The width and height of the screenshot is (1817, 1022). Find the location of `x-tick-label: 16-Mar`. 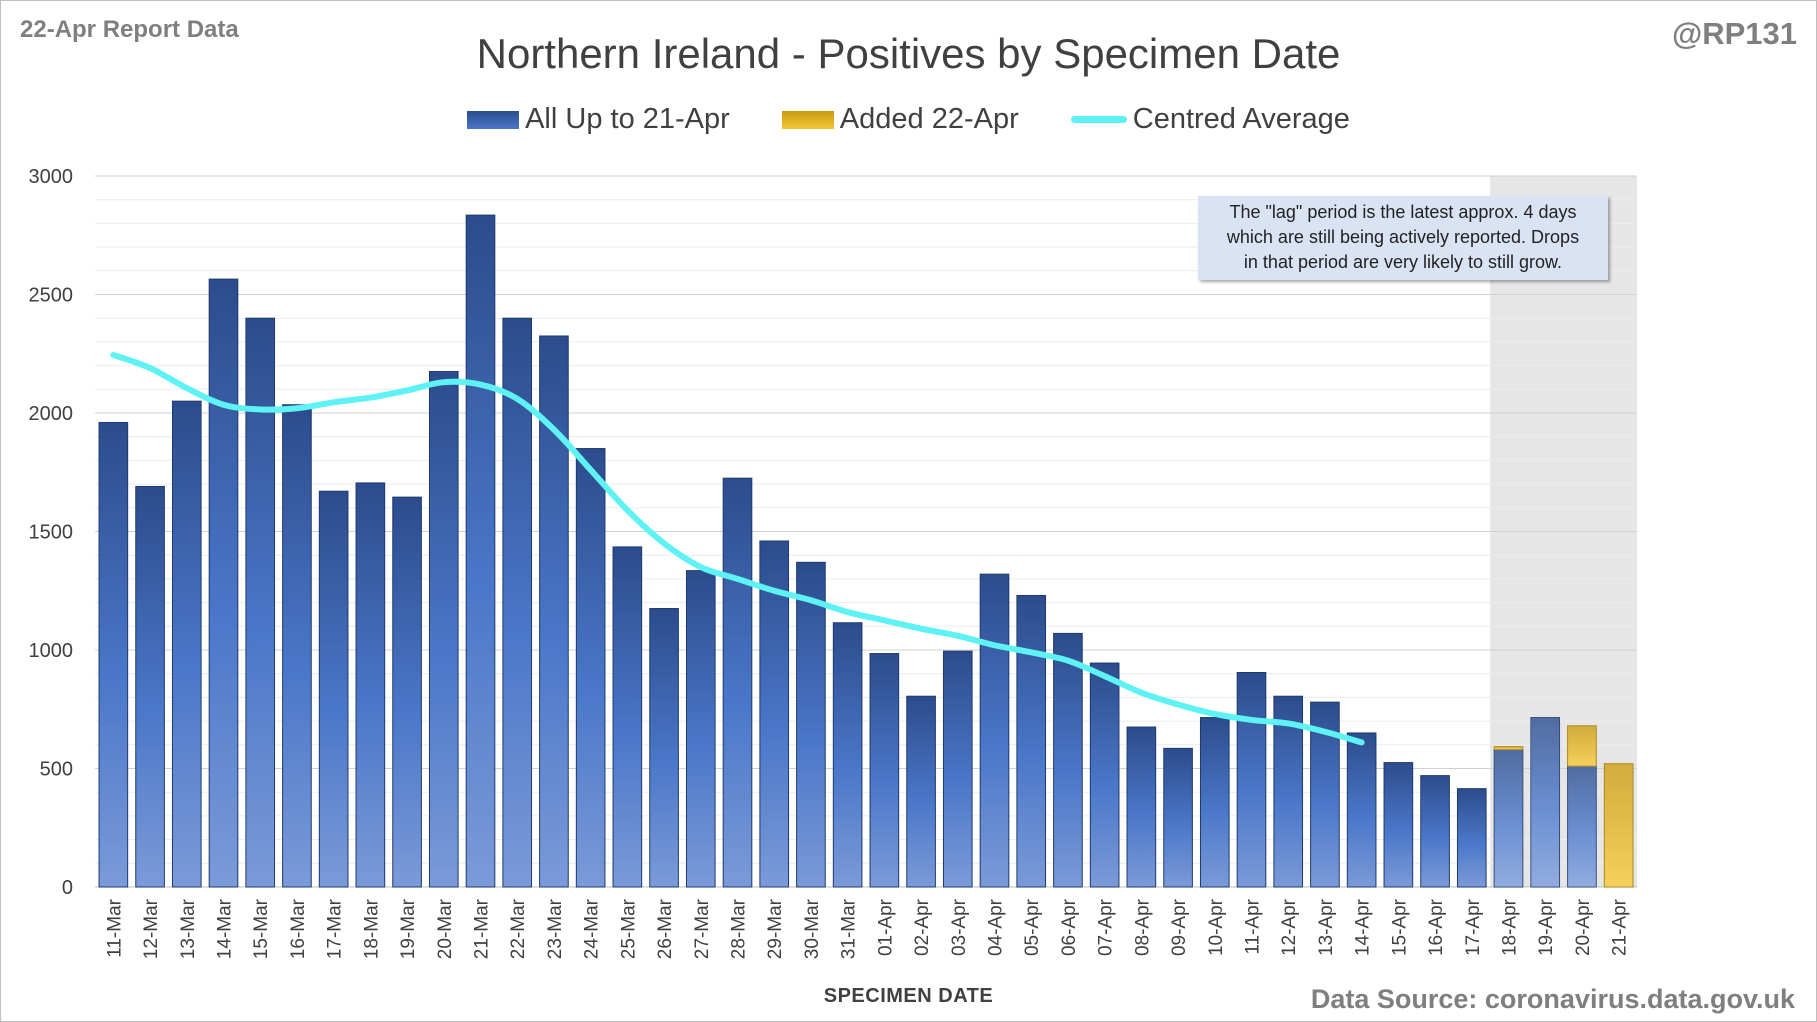

x-tick-label: 16-Mar is located at coordinates (298, 928).